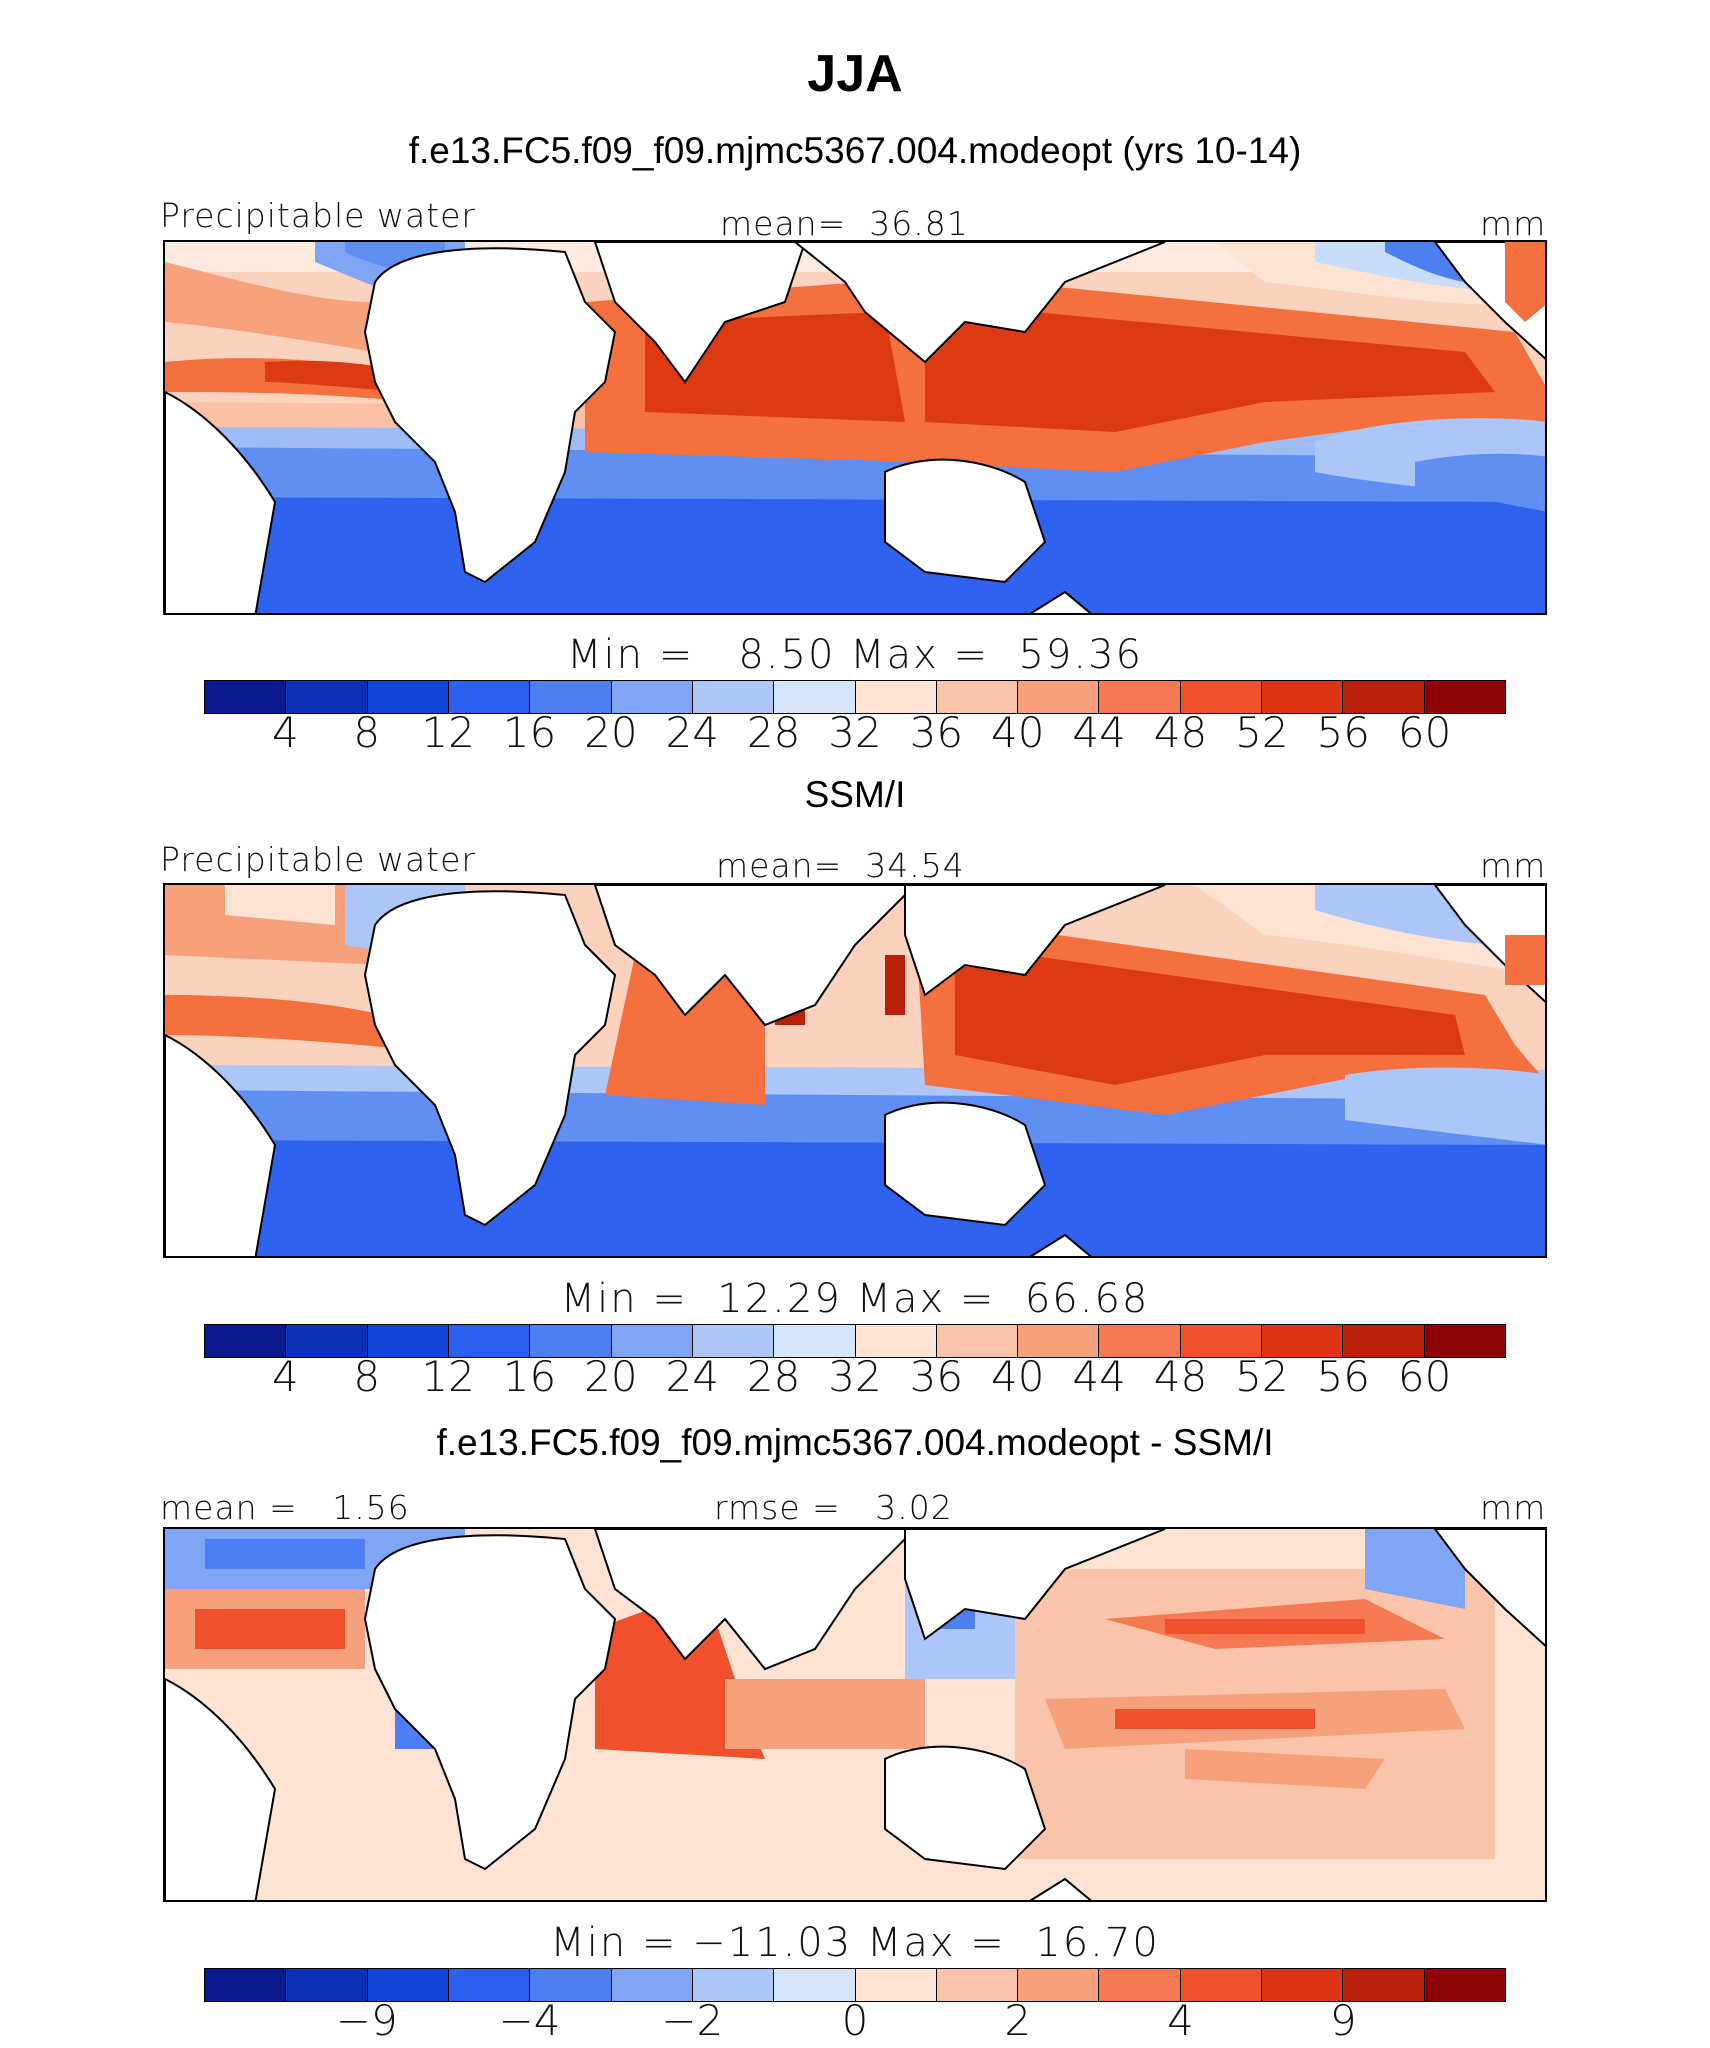 This screenshot has width=1710, height=2048. What do you see at coordinates (285, 1507) in the screenshot?
I see `panel3-mean-label: mean = 1.56` at bounding box center [285, 1507].